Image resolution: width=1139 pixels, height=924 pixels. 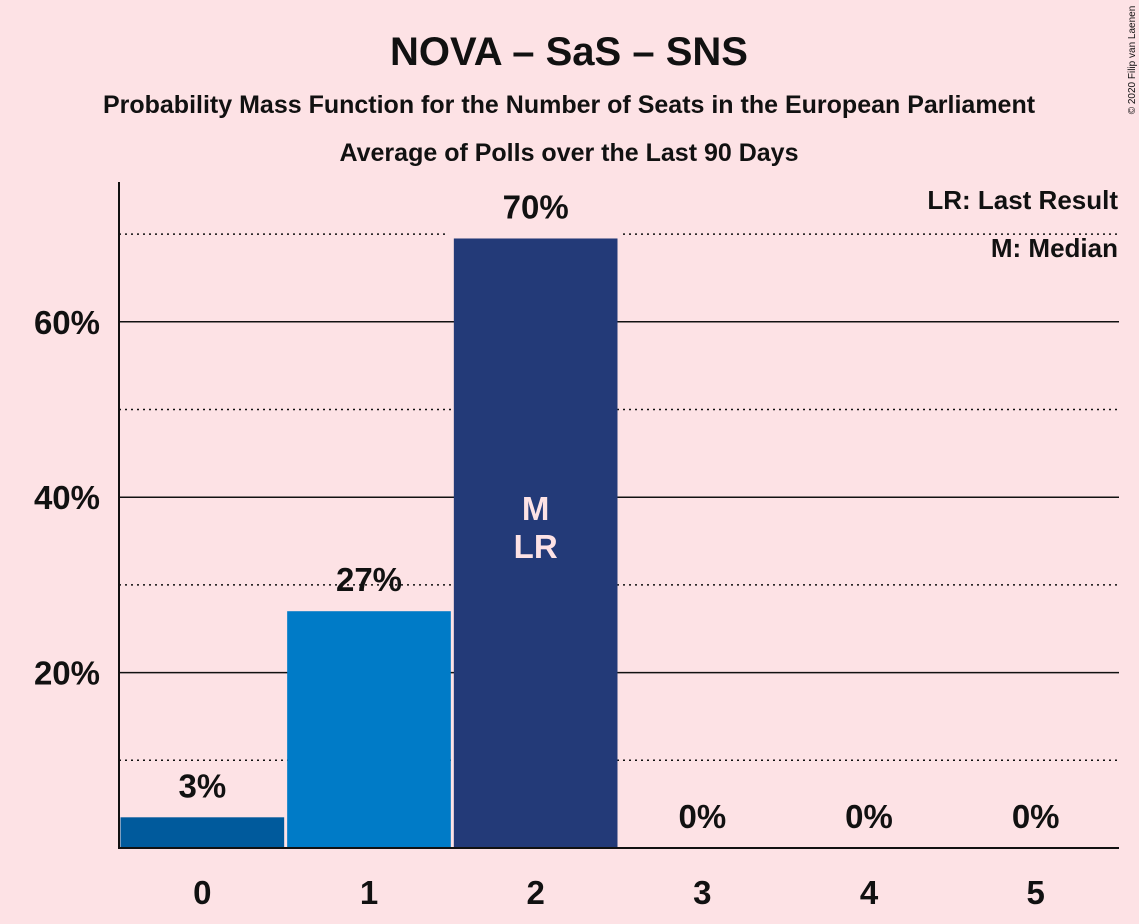 What do you see at coordinates (569, 52) in the screenshot?
I see `chart-title: NOVA – SaS – SNS` at bounding box center [569, 52].